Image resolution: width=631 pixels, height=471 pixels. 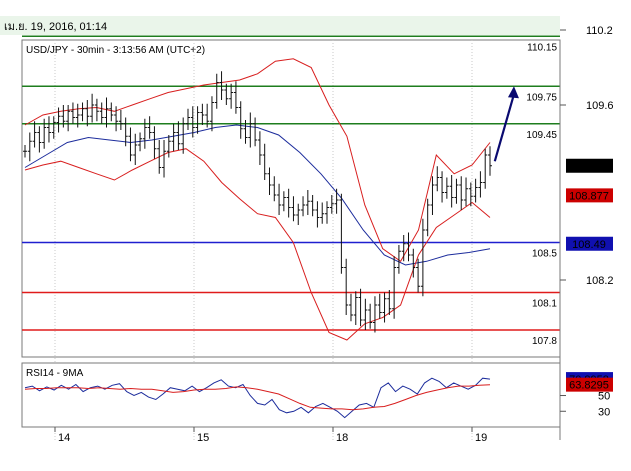 What do you see at coordinates (64, 438) in the screenshot?
I see `date-tick-label: 14` at bounding box center [64, 438].